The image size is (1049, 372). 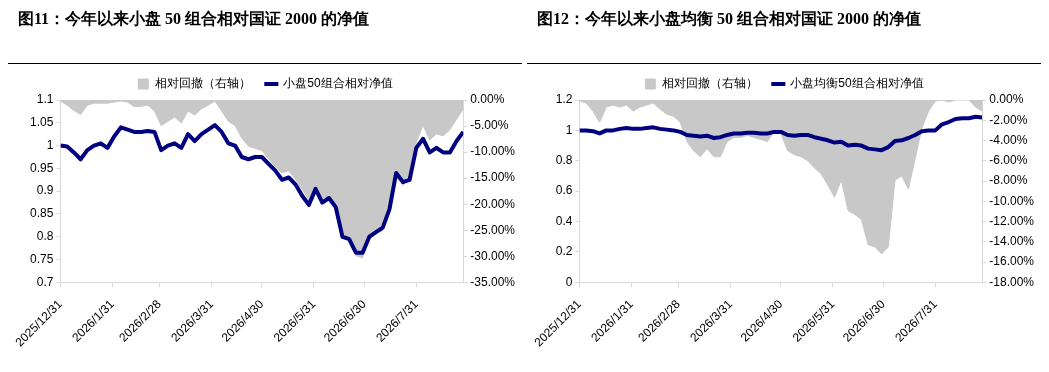 I want to click on legend-label: 小盘均衡50组合相对净值, so click(x=857, y=83).